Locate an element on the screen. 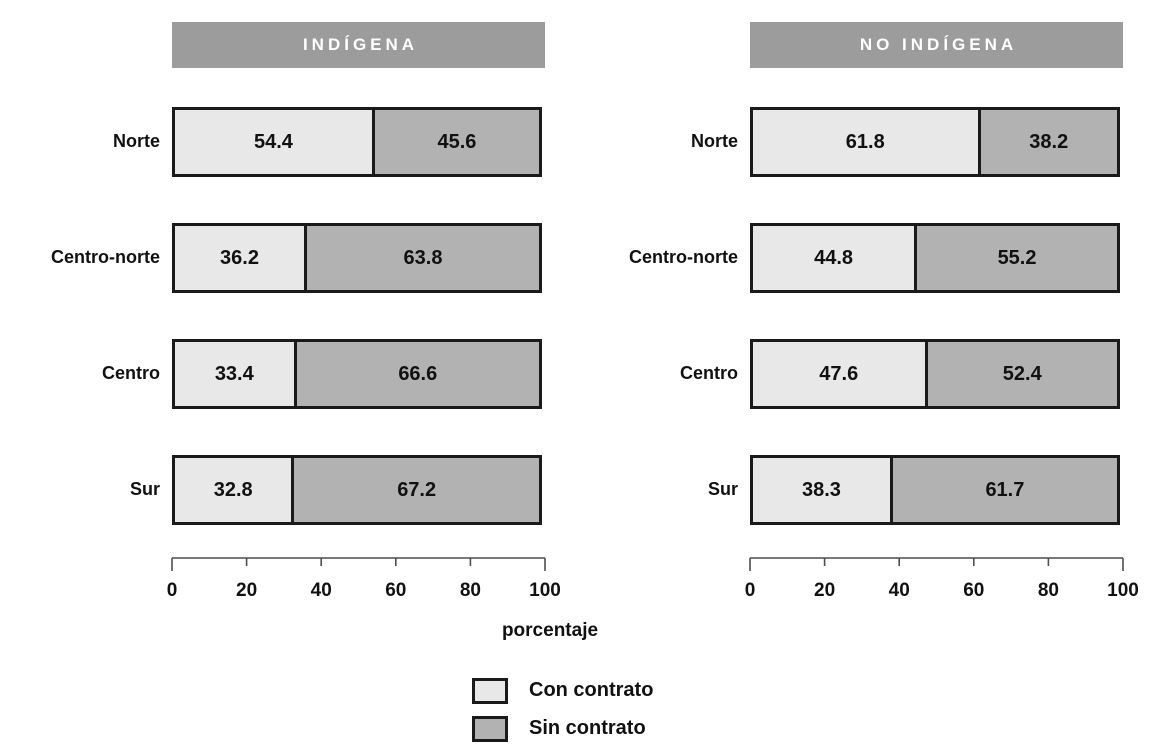 This screenshot has width=1161, height=756. bar-segment-sin-contrato: 63.8 is located at coordinates (423, 258).